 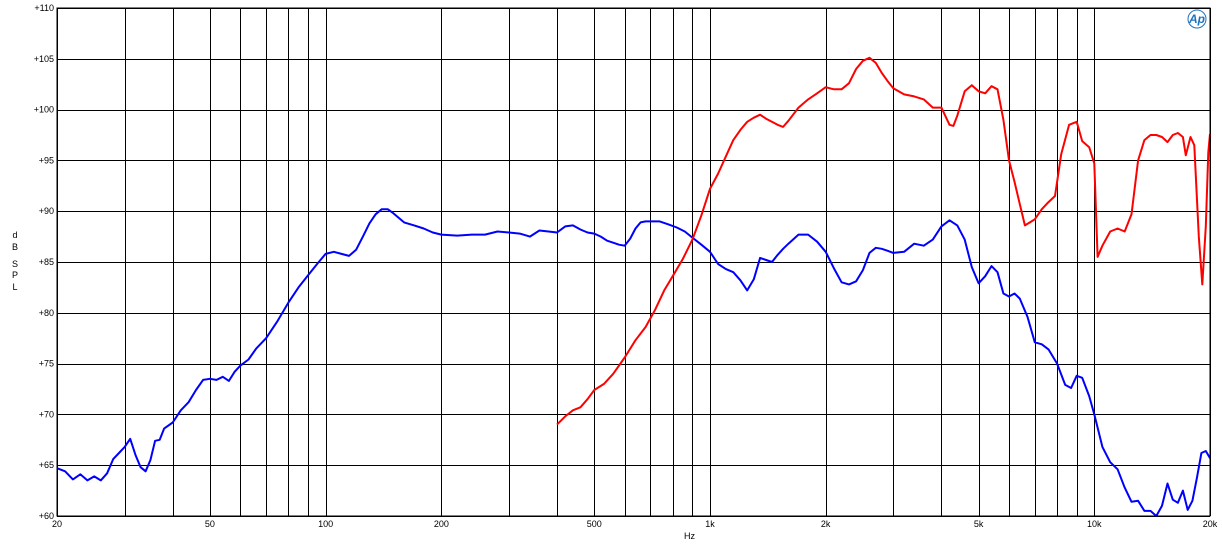 What do you see at coordinates (826, 524) in the screenshot?
I see `x-tick-label: 2k` at bounding box center [826, 524].